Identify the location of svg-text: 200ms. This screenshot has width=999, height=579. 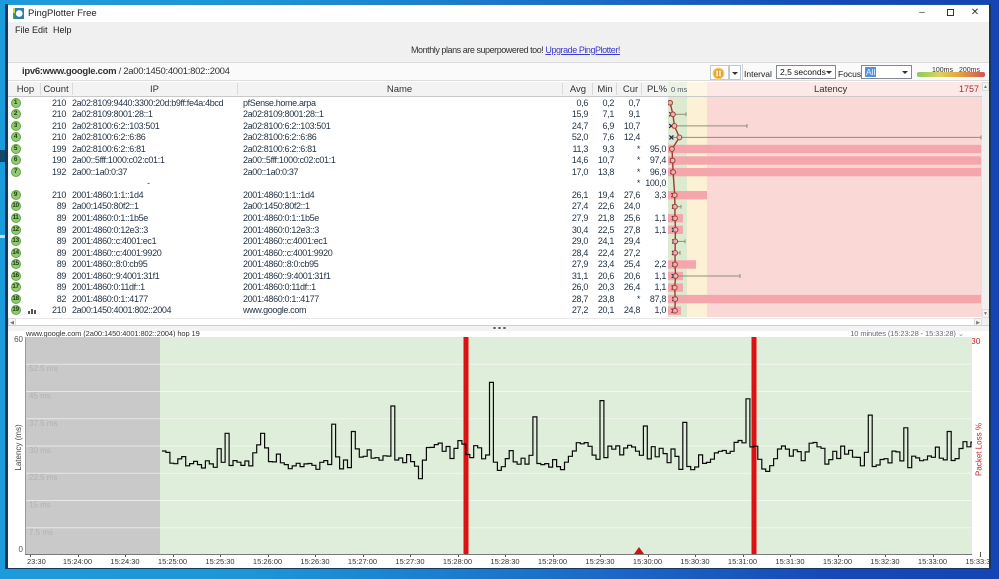
(970, 70).